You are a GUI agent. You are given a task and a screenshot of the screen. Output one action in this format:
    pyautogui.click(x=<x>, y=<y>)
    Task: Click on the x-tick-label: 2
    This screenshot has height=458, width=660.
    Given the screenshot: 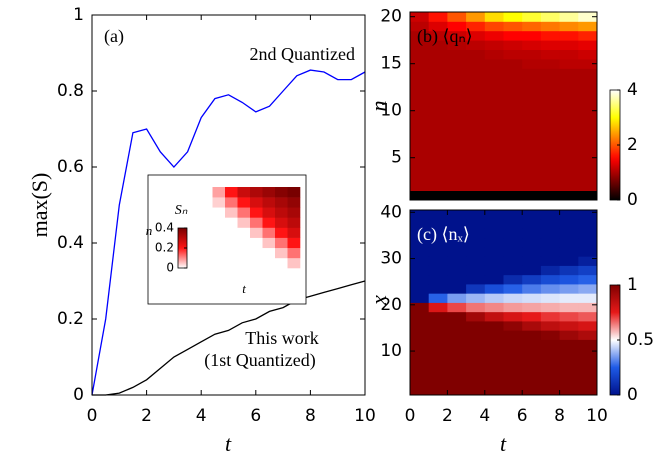 What is the action you would take?
    pyautogui.click(x=447, y=416)
    